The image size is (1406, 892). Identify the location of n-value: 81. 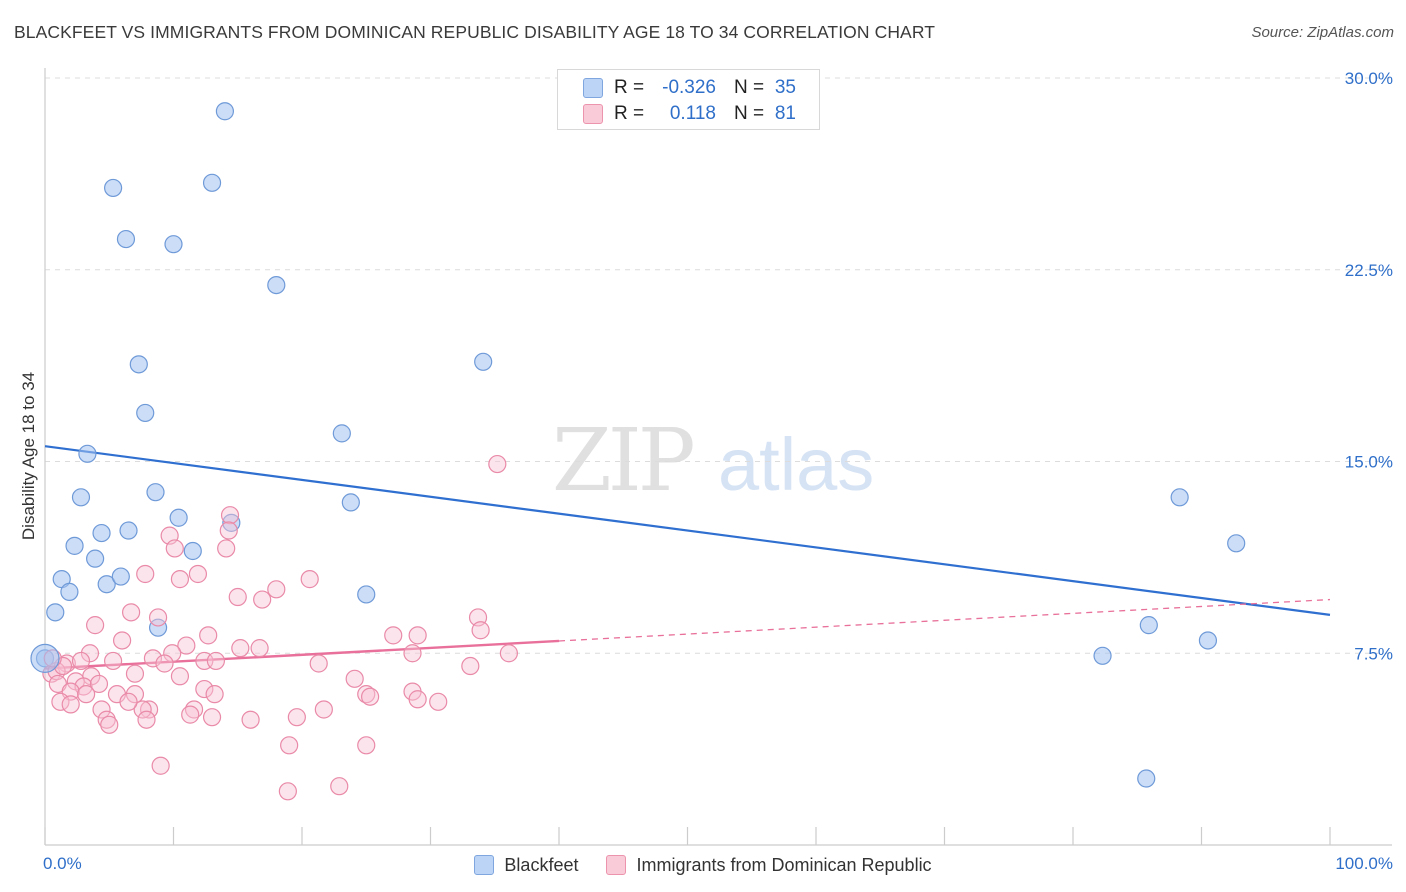
(785, 113).